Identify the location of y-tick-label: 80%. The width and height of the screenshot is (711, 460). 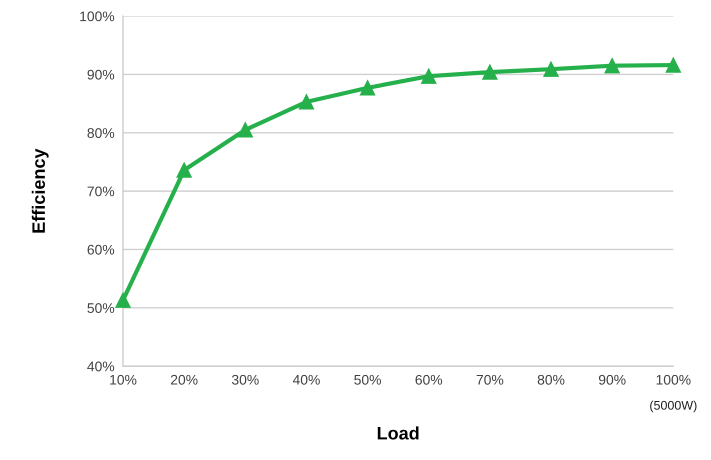
(100, 133).